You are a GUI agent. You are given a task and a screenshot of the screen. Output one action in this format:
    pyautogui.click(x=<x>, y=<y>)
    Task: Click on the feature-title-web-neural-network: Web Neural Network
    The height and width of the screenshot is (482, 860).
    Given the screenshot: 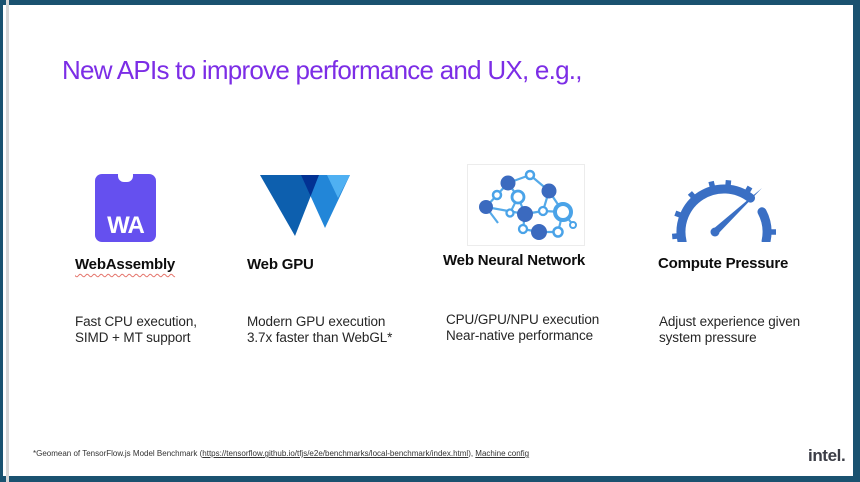 What is the action you would take?
    pyautogui.click(x=514, y=260)
    